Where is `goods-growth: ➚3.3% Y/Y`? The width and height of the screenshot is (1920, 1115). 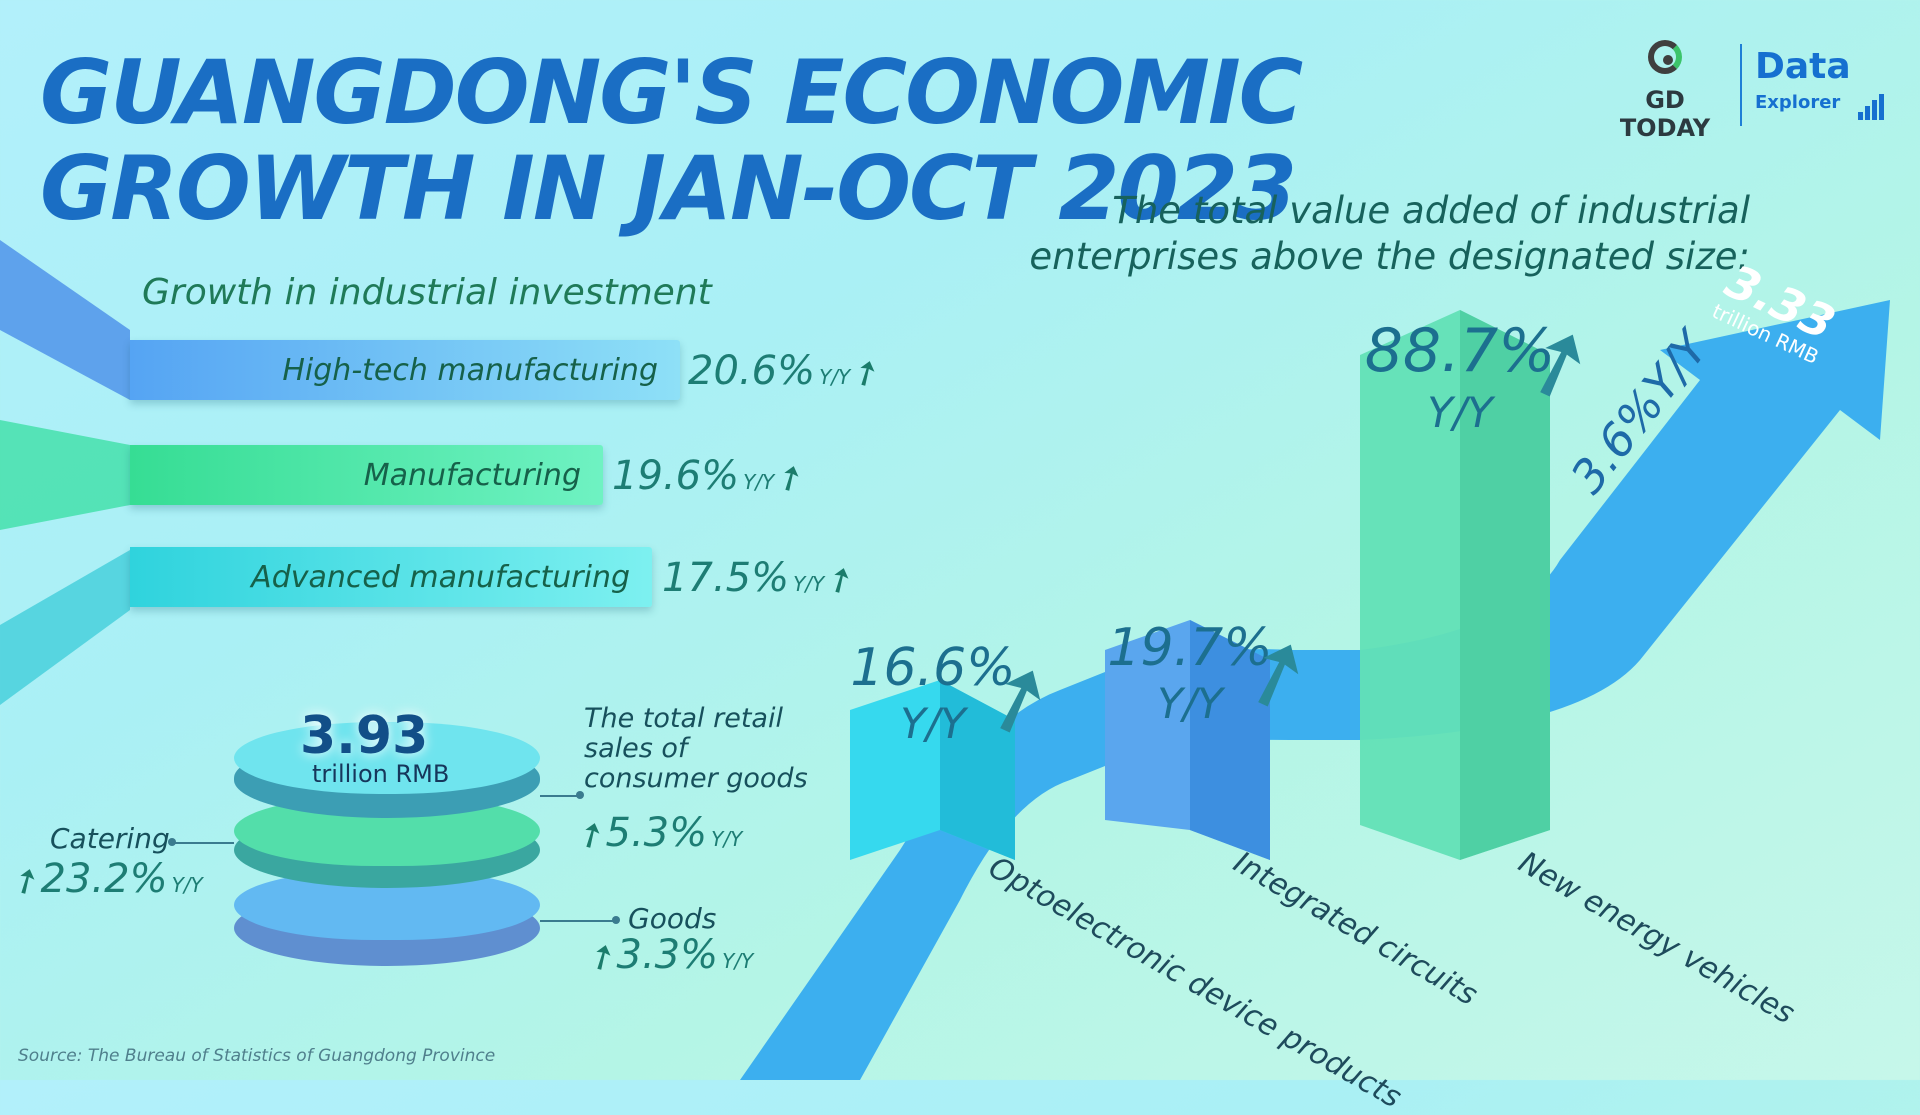 goods-growth: ➚3.3% Y/Y is located at coordinates (667, 956).